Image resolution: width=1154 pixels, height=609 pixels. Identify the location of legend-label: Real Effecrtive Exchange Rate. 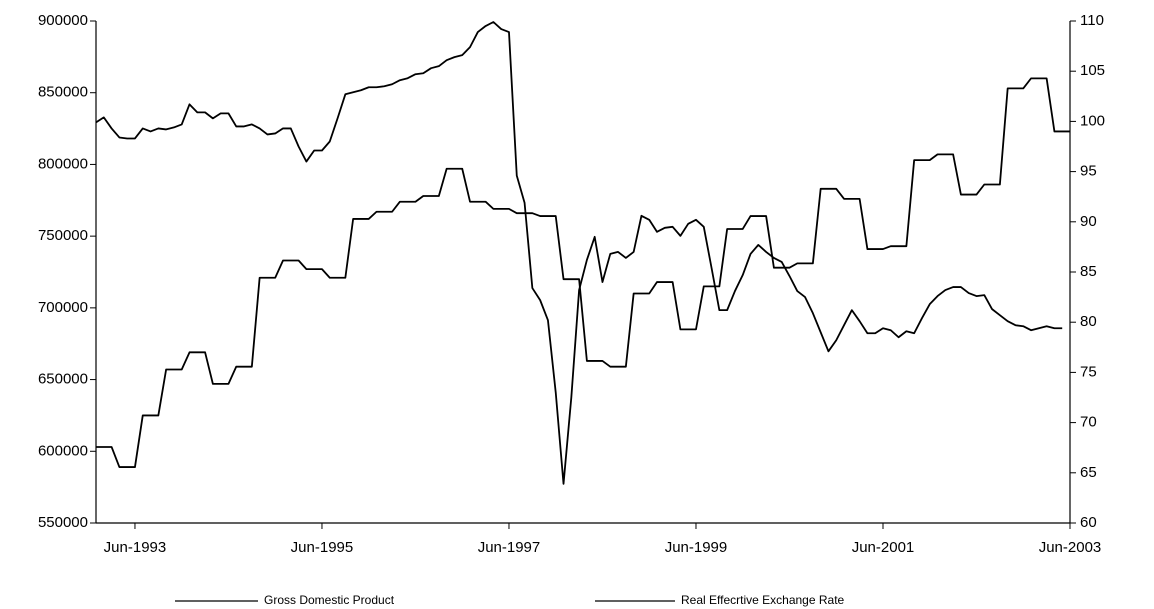
(763, 600).